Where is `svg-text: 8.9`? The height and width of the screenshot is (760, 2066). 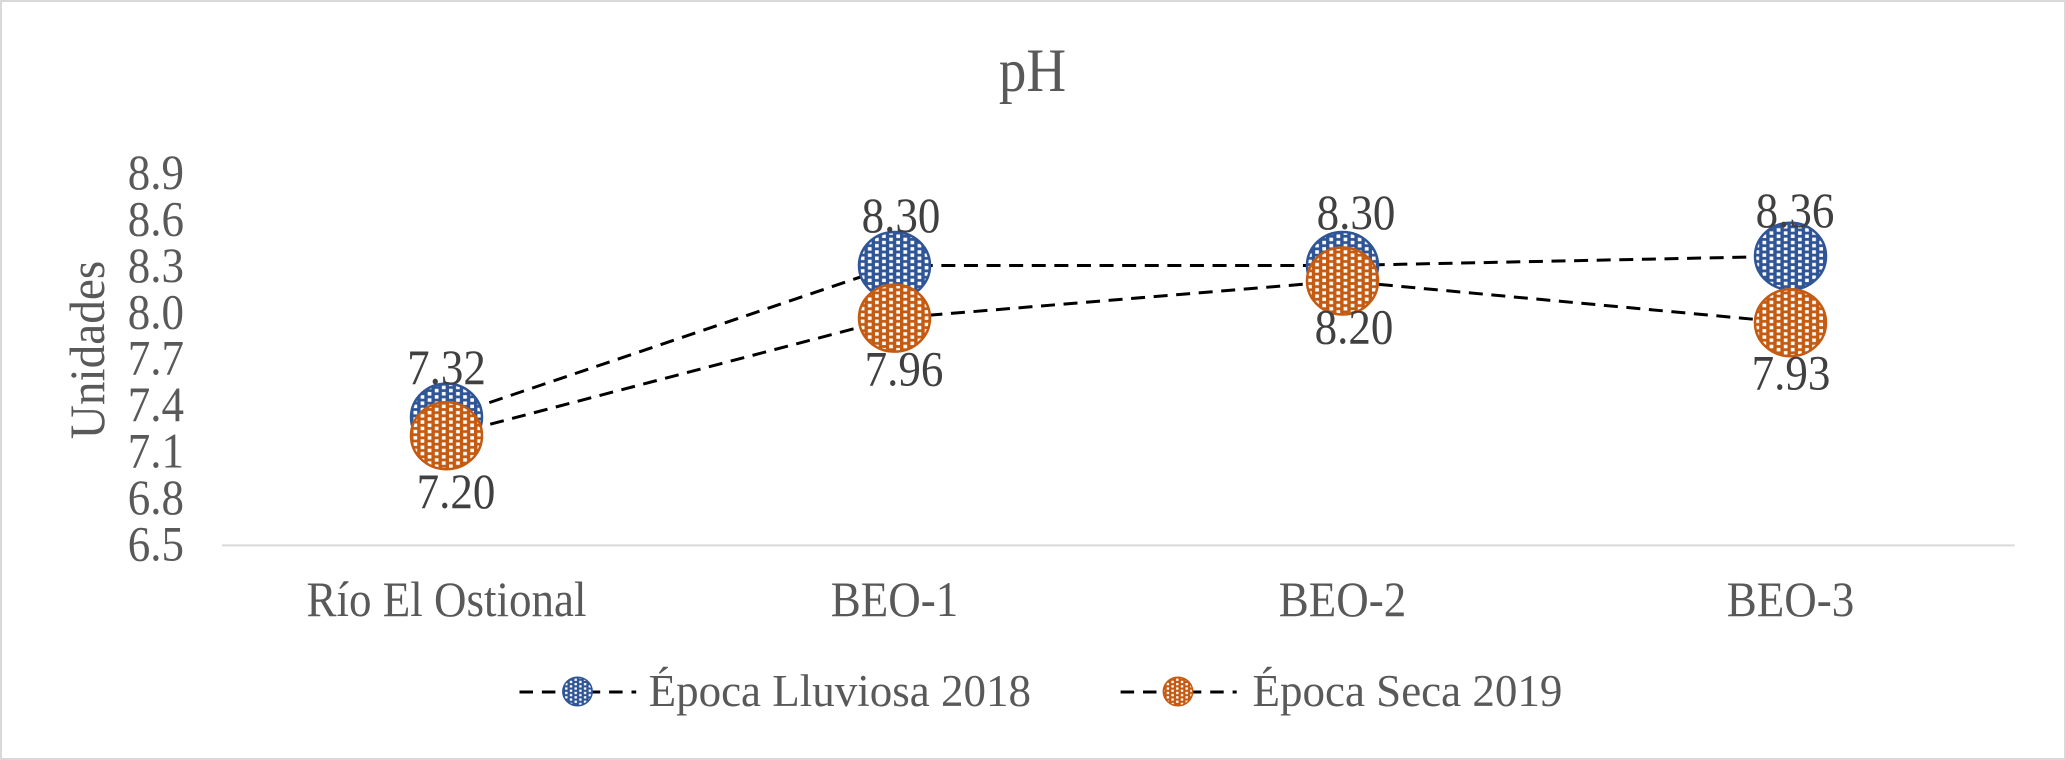 svg-text: 8.9 is located at coordinates (156, 173).